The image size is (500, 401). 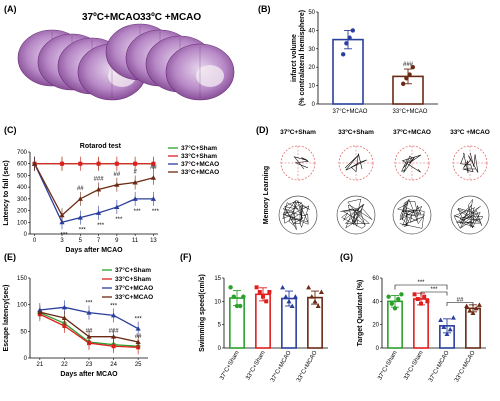 I want to click on legend-label: 37°C+Sham, so click(x=199, y=148).